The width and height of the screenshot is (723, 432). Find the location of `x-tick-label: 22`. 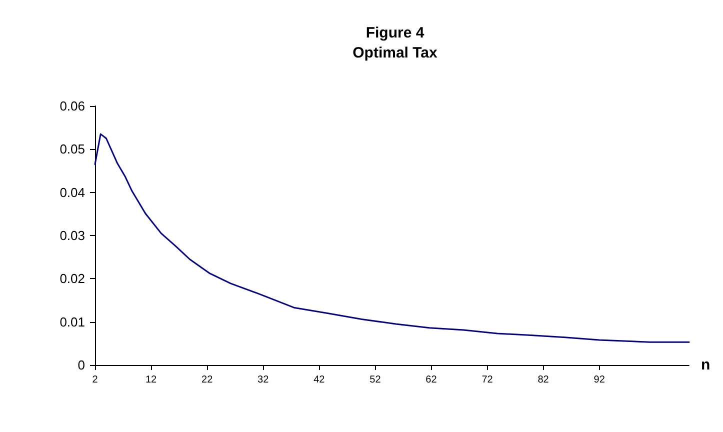

x-tick-label: 22 is located at coordinates (208, 380).